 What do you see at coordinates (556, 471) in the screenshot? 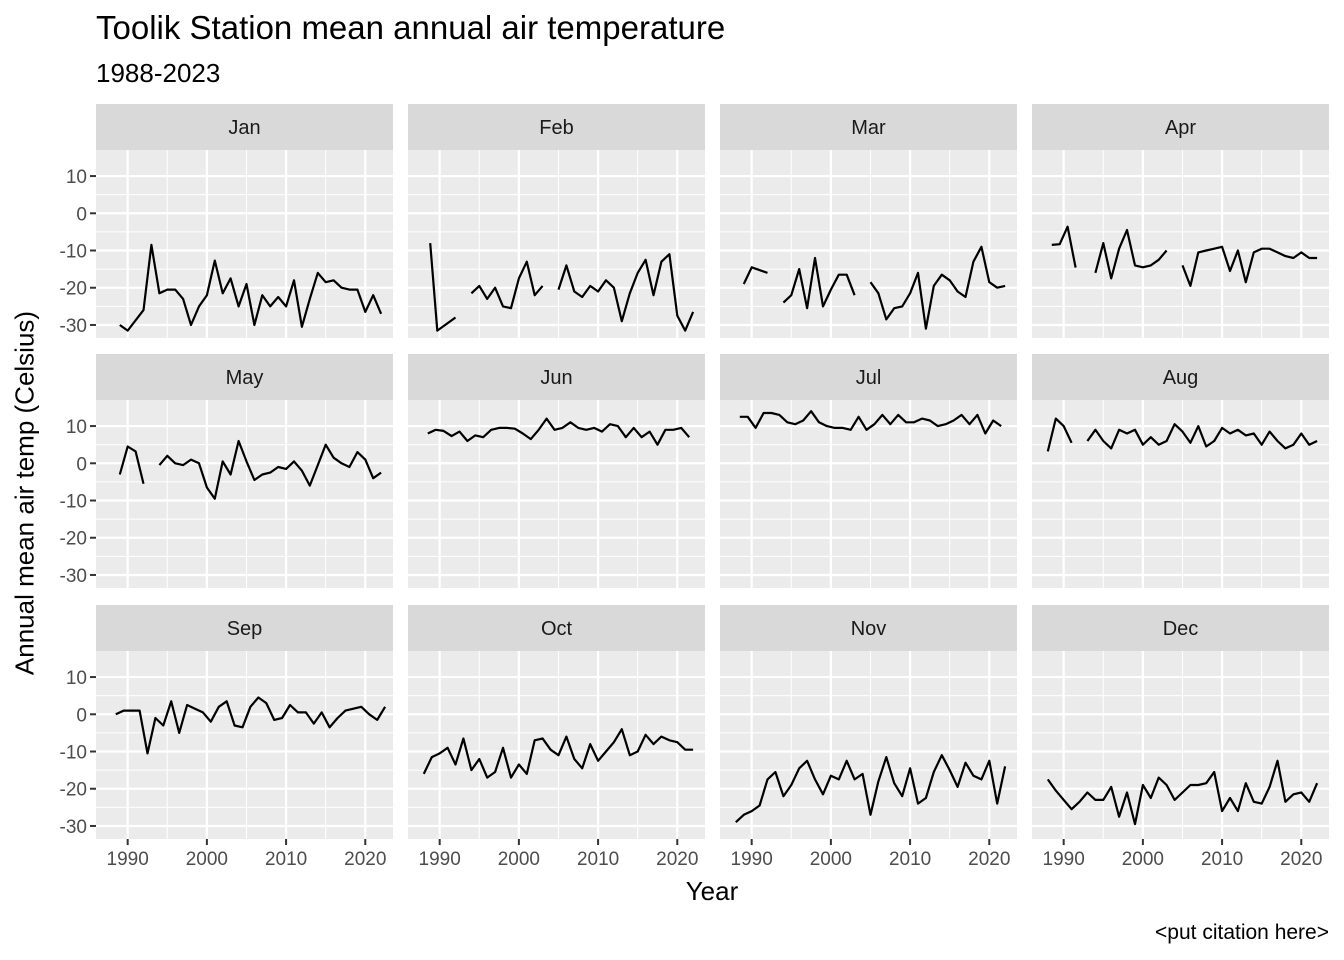
I see `facet-jun: Jun` at bounding box center [556, 471].